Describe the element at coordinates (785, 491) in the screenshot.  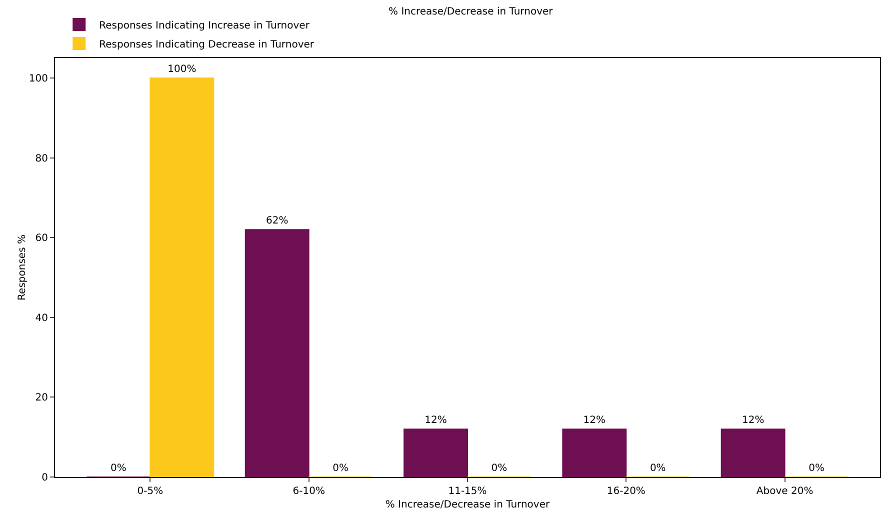
I see `x-tick-label: Above 20%` at that location.